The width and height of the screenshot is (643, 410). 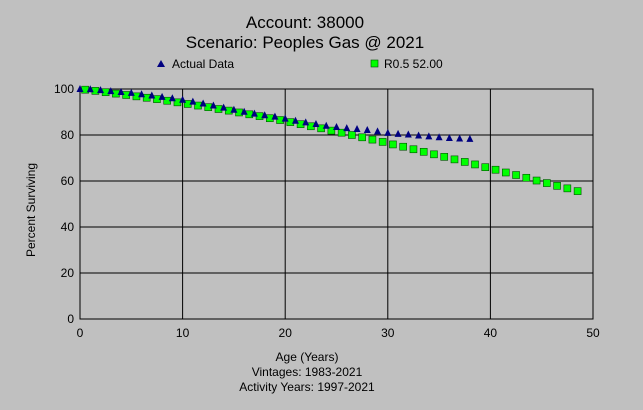 I want to click on y-tick-label: 0, so click(x=70, y=319).